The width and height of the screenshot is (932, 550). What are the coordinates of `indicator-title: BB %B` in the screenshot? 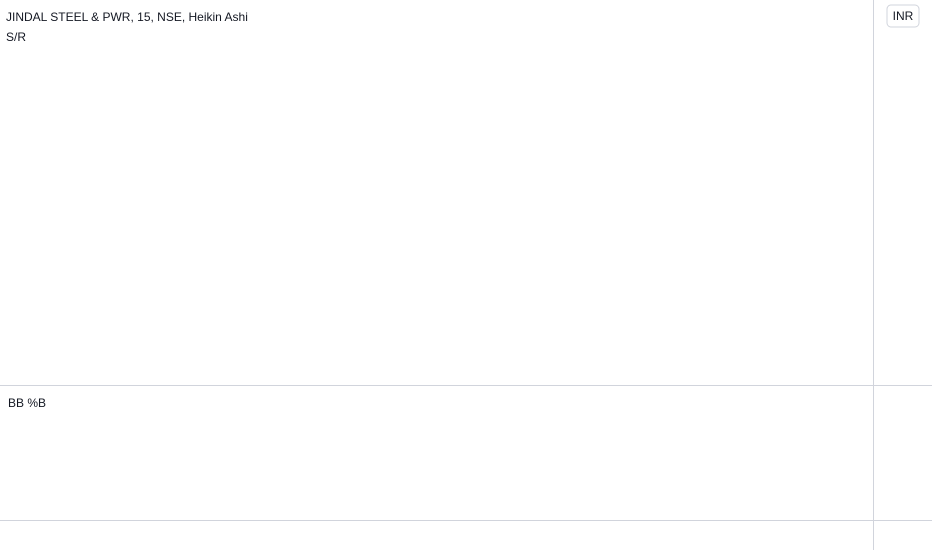 It's located at (27, 403).